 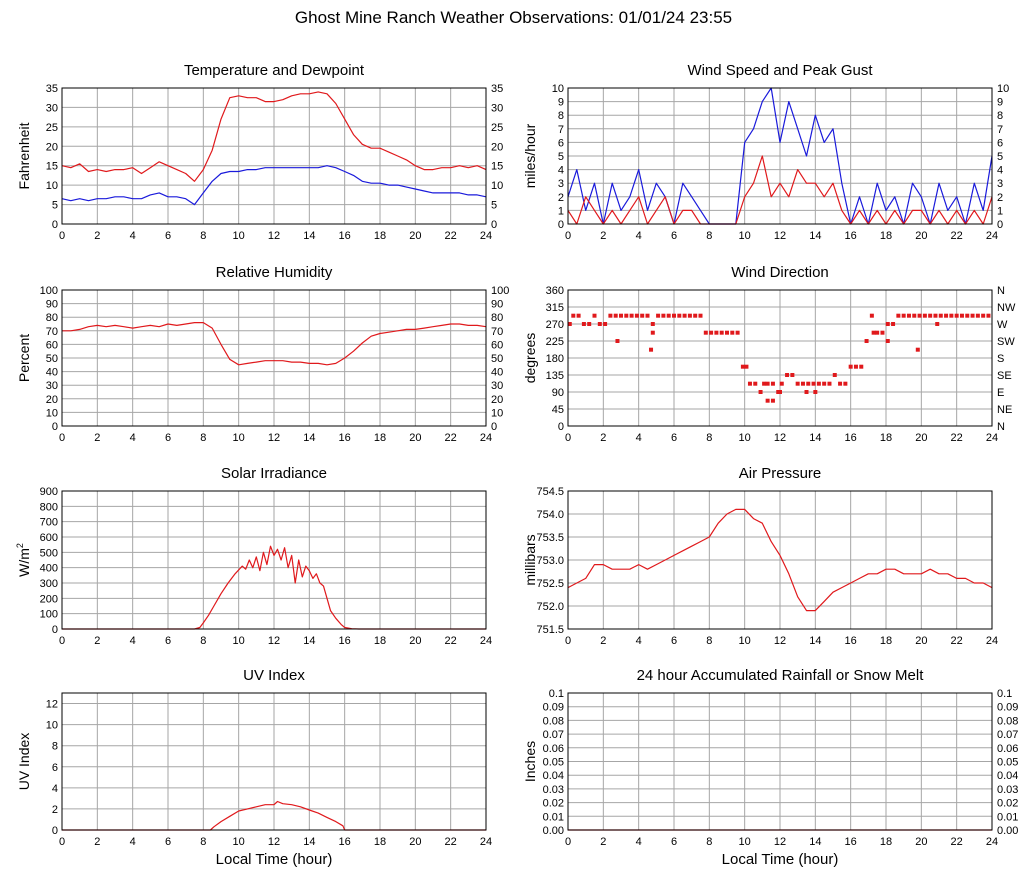 I want to click on y-axis-label: miles/hour, so click(x=530, y=155).